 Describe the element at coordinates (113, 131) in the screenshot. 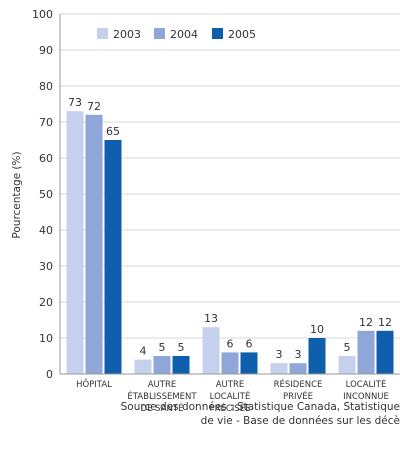

I see `bar-value-label: 65` at that location.